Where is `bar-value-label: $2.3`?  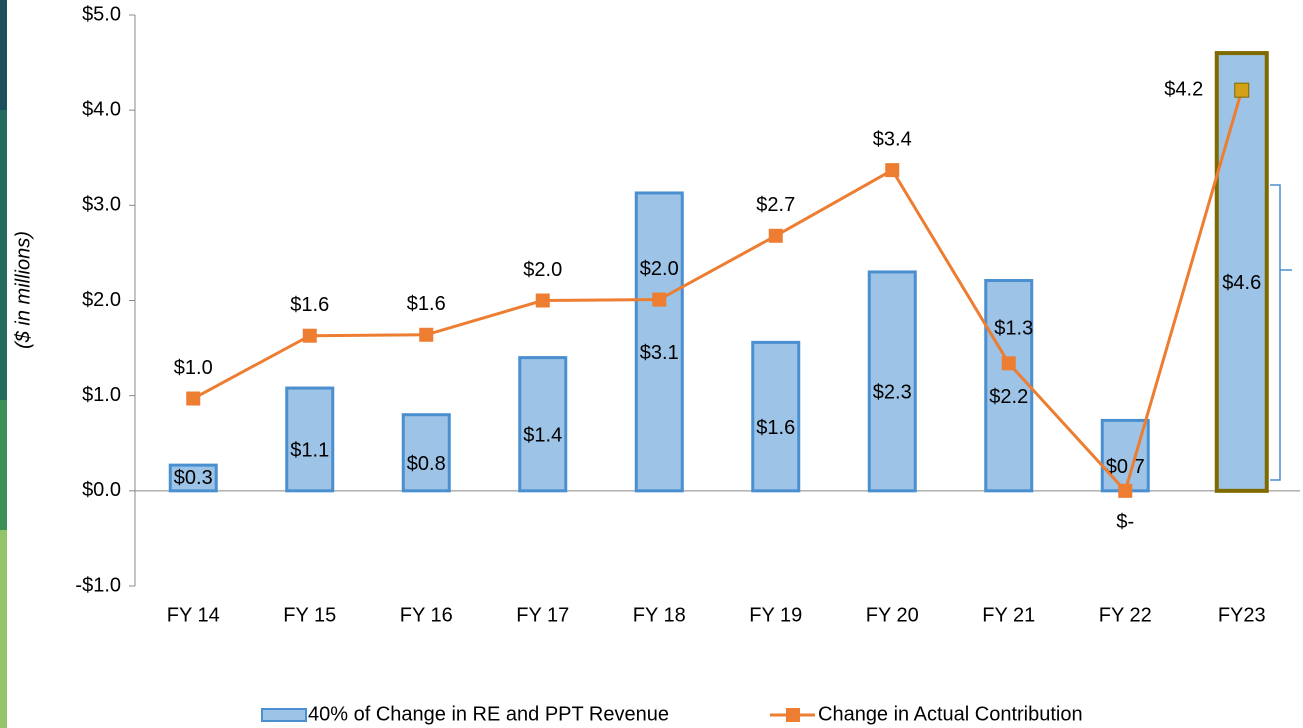 bar-value-label: $2.3 is located at coordinates (892, 393).